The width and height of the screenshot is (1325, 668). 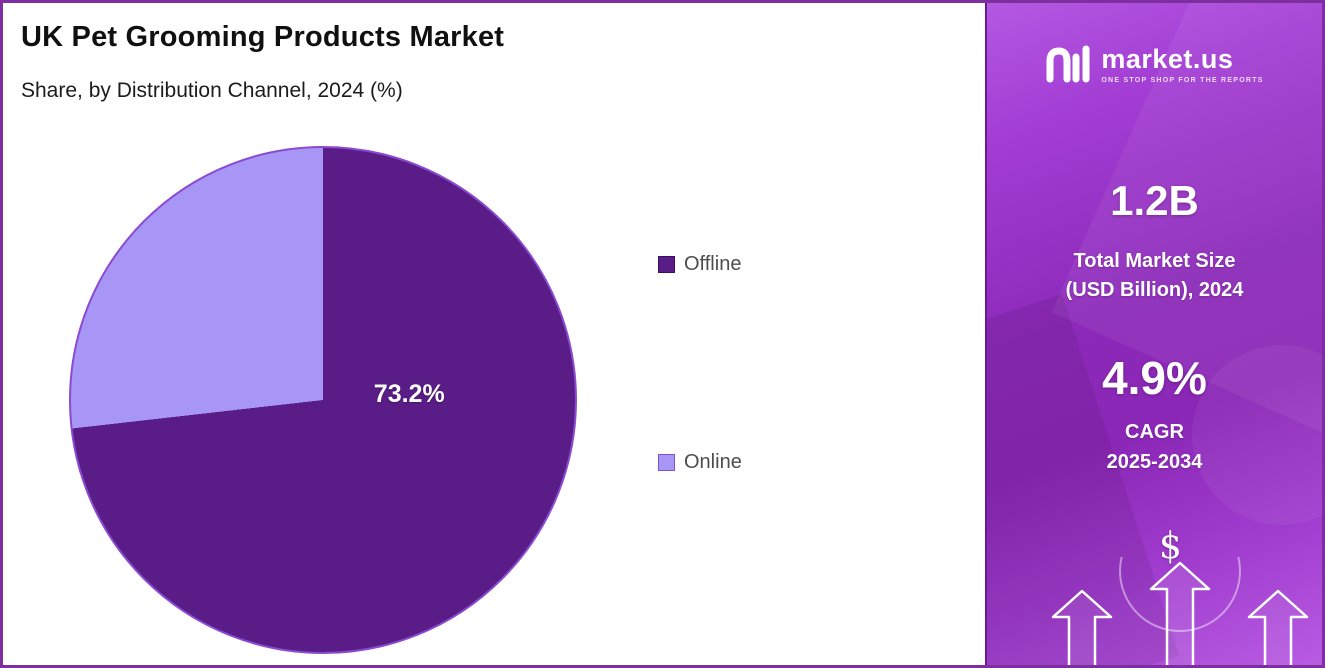 I want to click on legend-label-offline: Offline, so click(x=713, y=264).